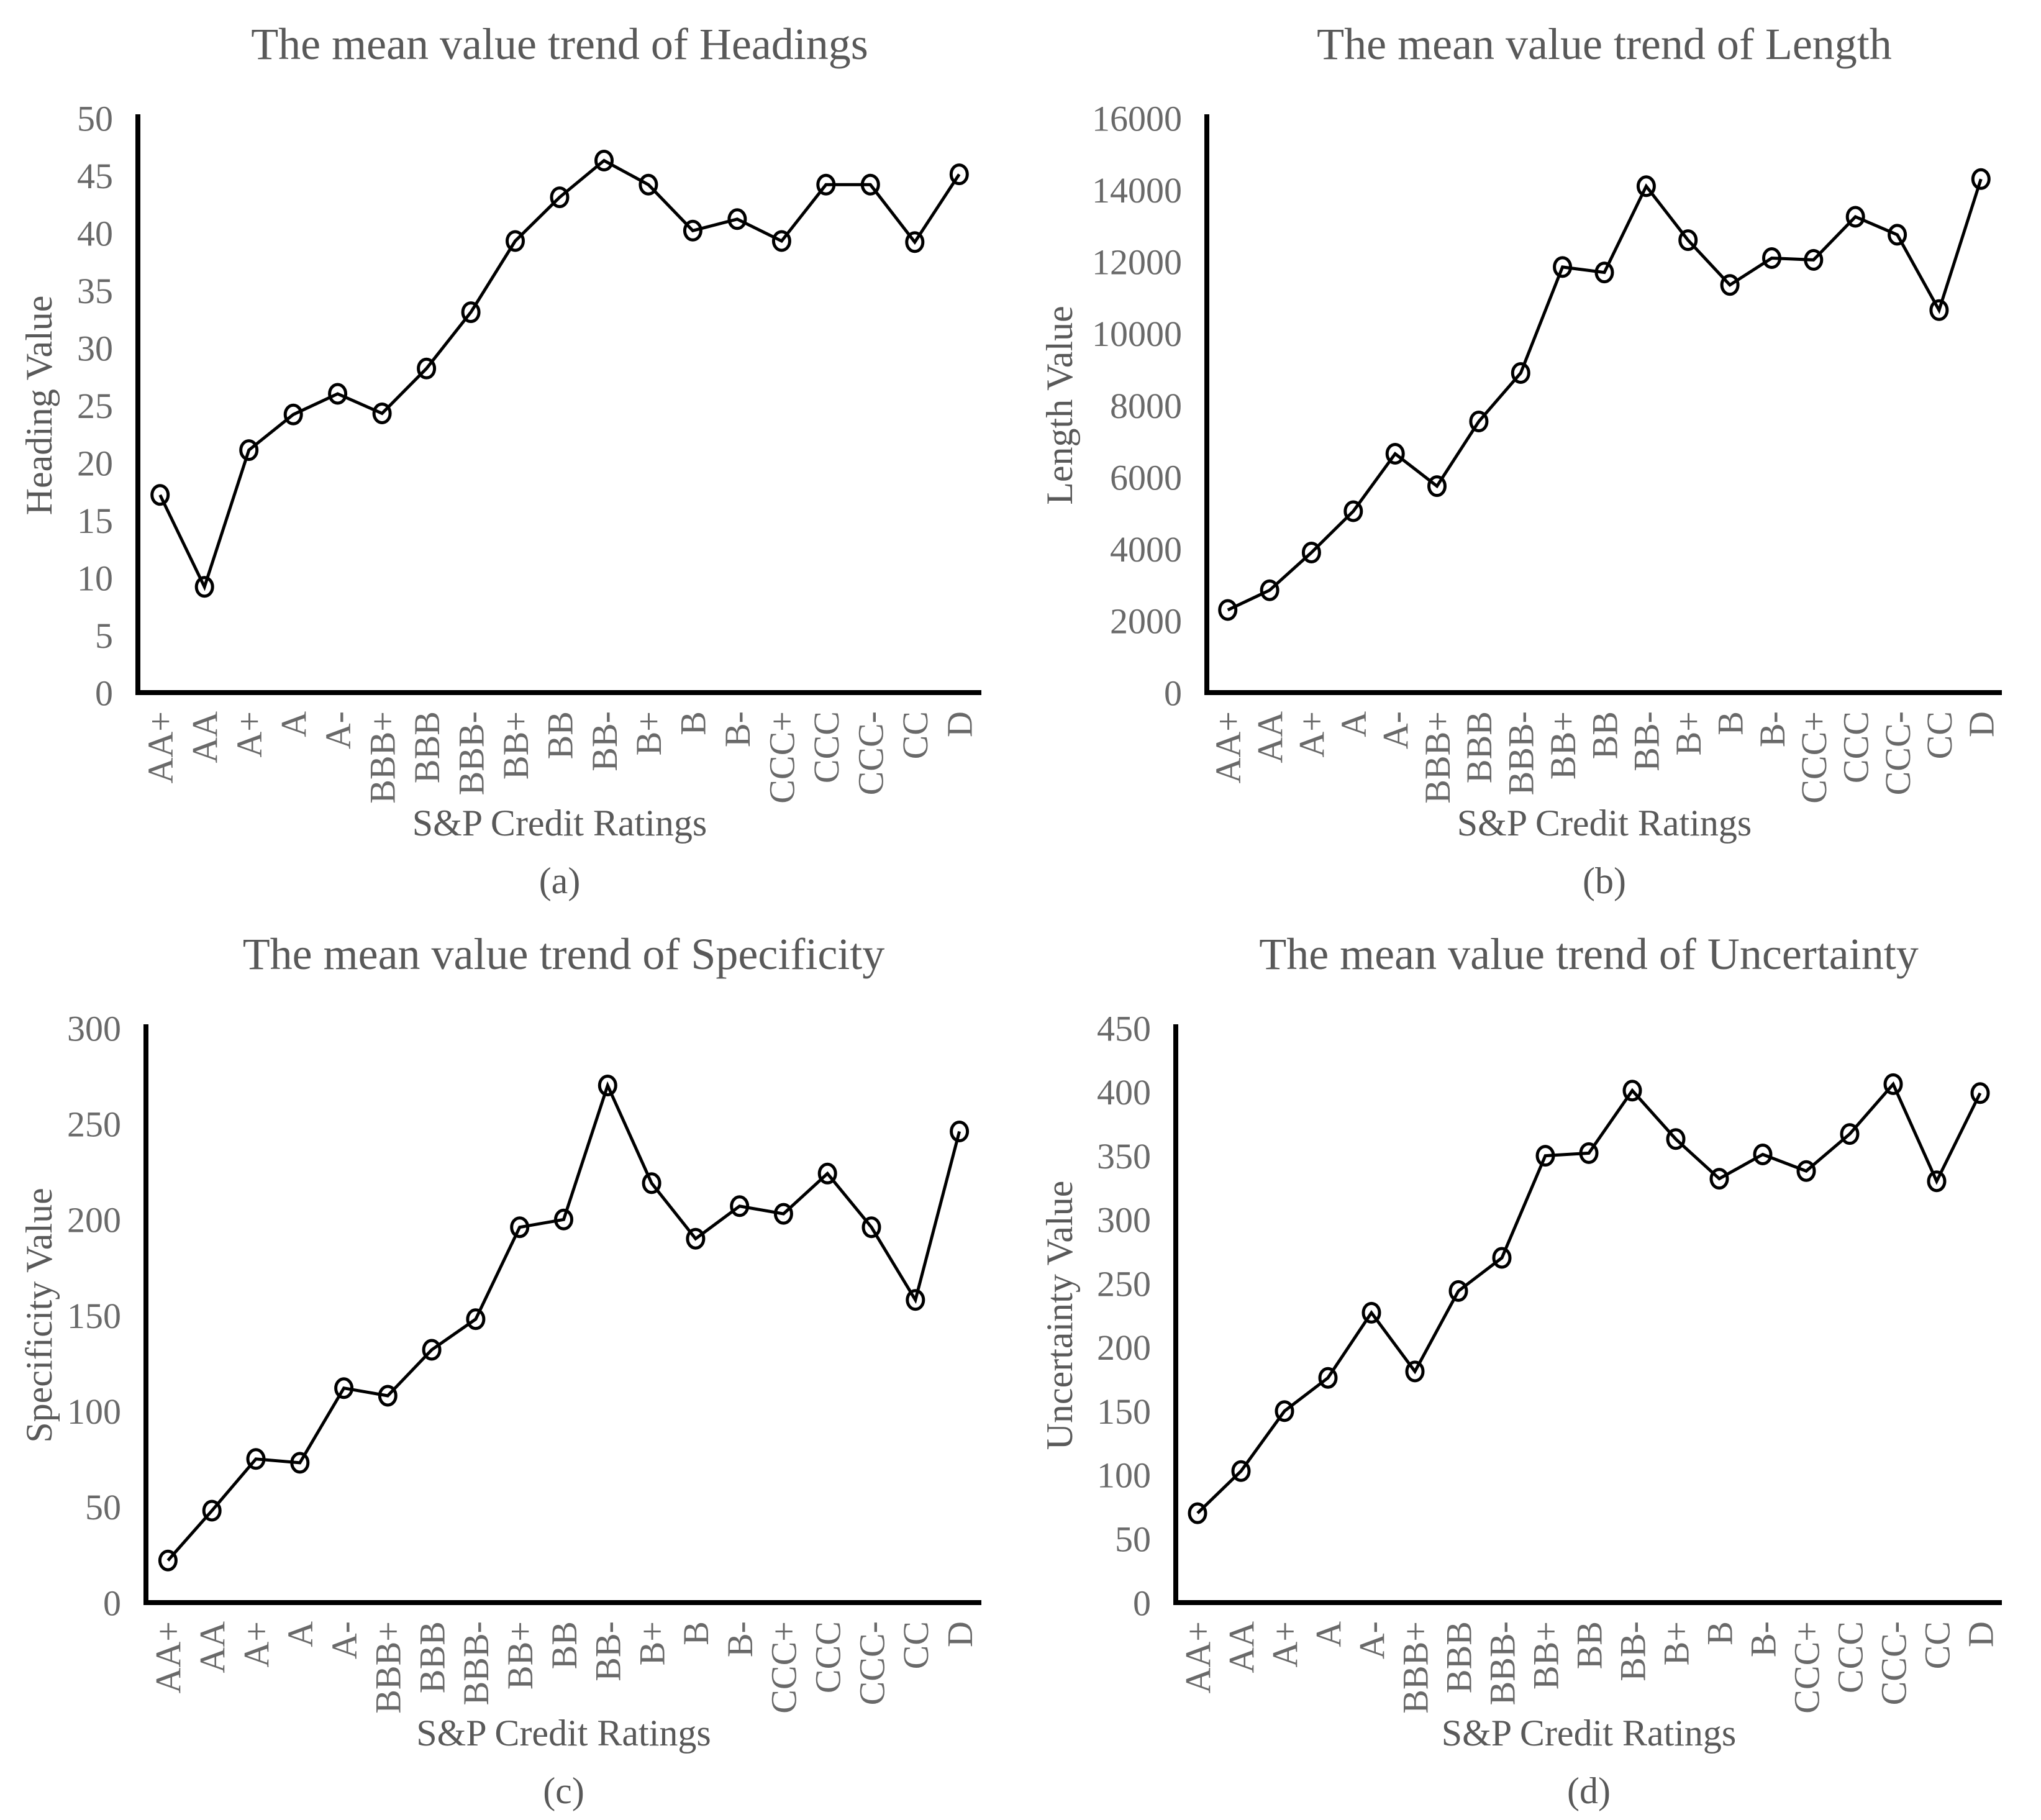  What do you see at coordinates (1137, 334) in the screenshot?
I see `y-tick-label: 10000` at bounding box center [1137, 334].